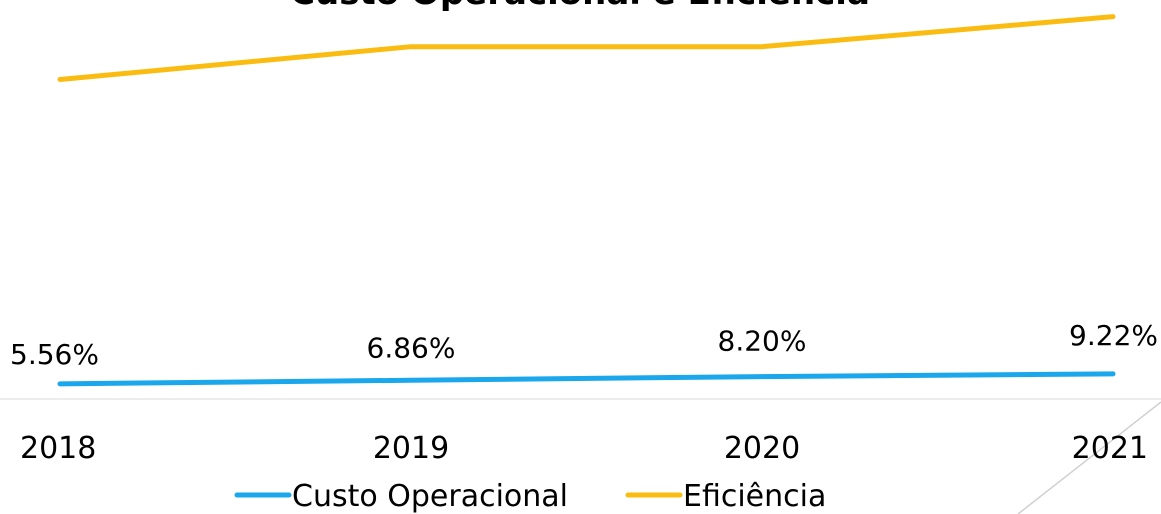  What do you see at coordinates (54, 354) in the screenshot?
I see `data-label: 5.56%` at bounding box center [54, 354].